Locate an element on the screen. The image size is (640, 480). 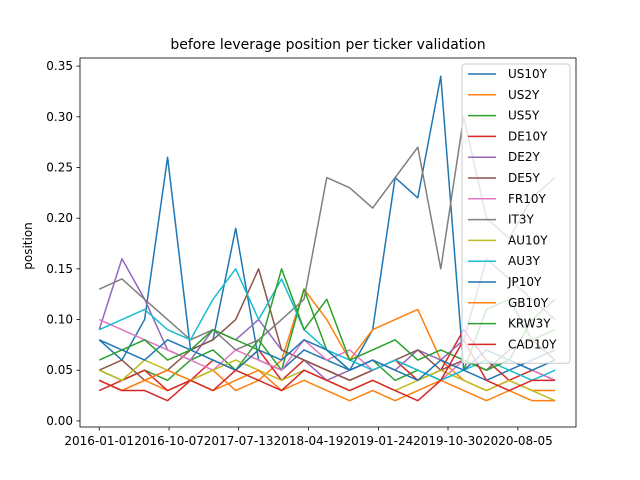
x-tick-label: 2020-08-05 is located at coordinates (518, 441).